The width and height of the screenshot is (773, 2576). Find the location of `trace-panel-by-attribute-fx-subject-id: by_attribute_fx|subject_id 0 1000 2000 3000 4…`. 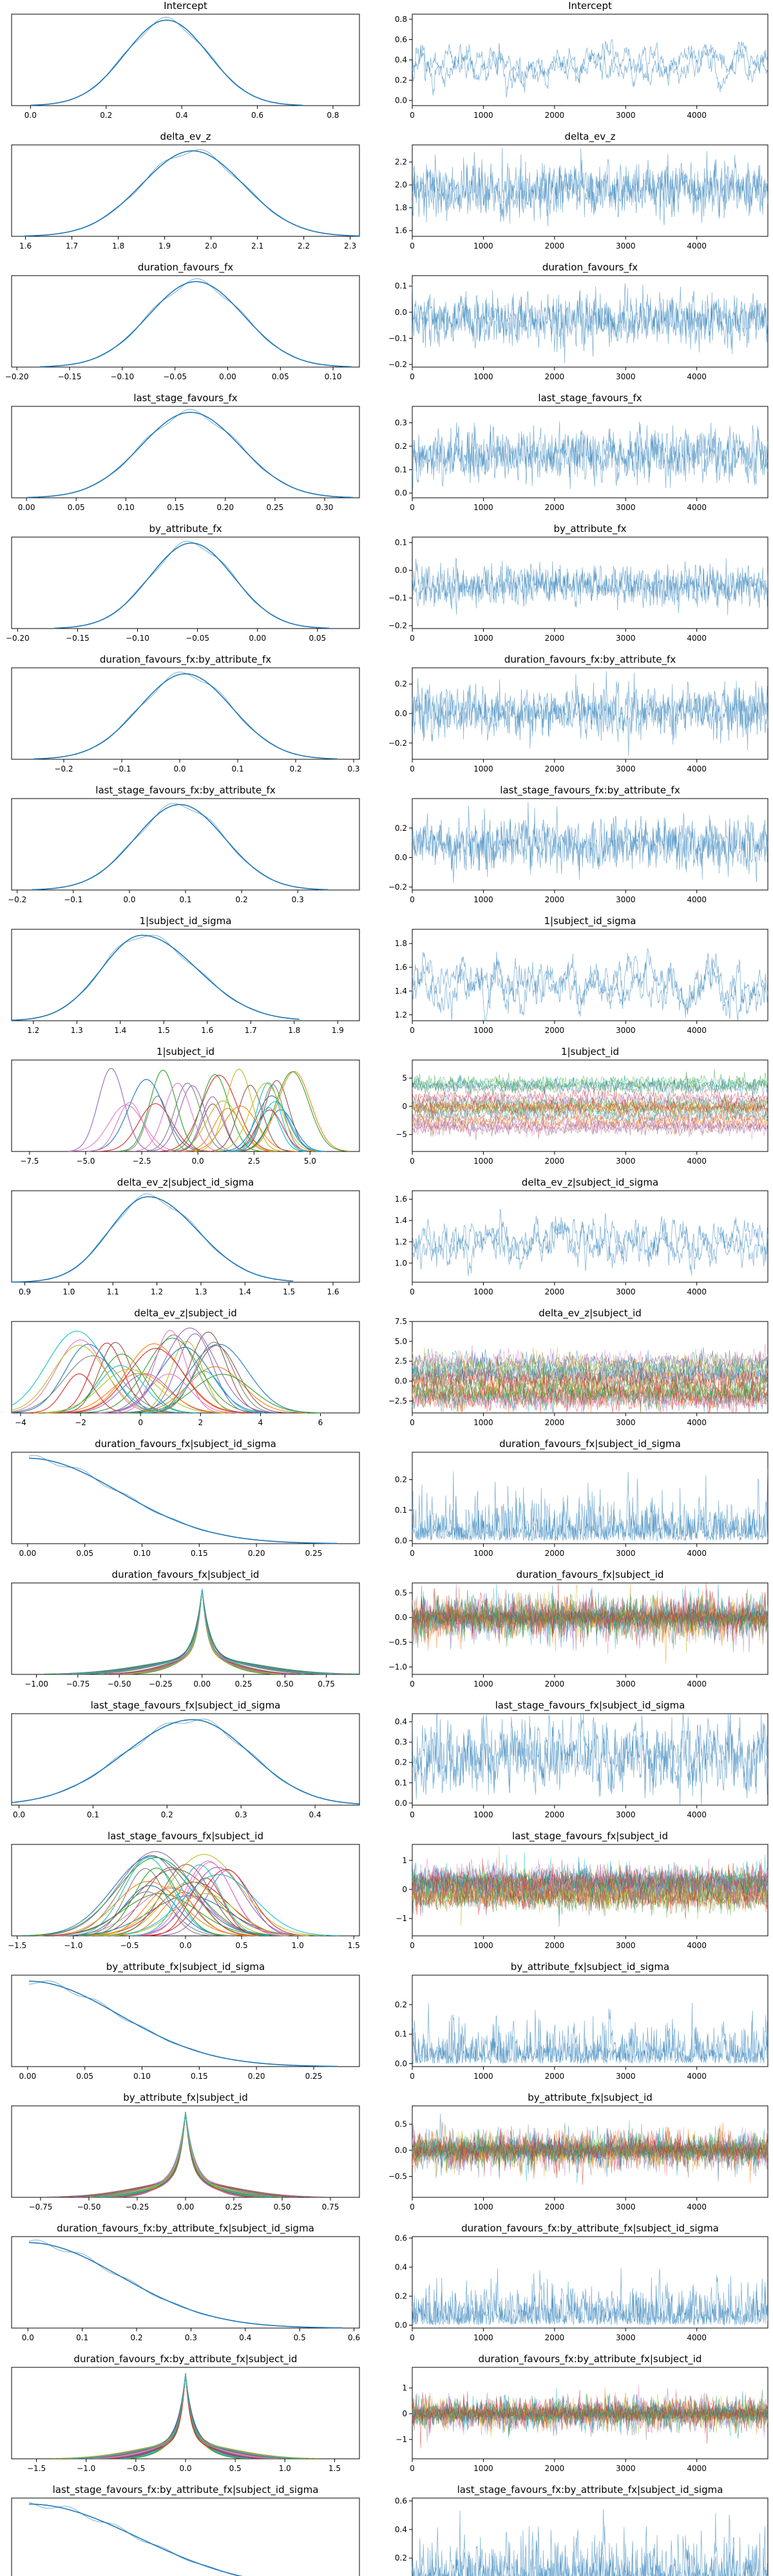

trace-panel-by-attribute-fx-subject-id: by_attribute_fx|subject_id 0 1000 2000 3000 4… is located at coordinates (578, 2151).